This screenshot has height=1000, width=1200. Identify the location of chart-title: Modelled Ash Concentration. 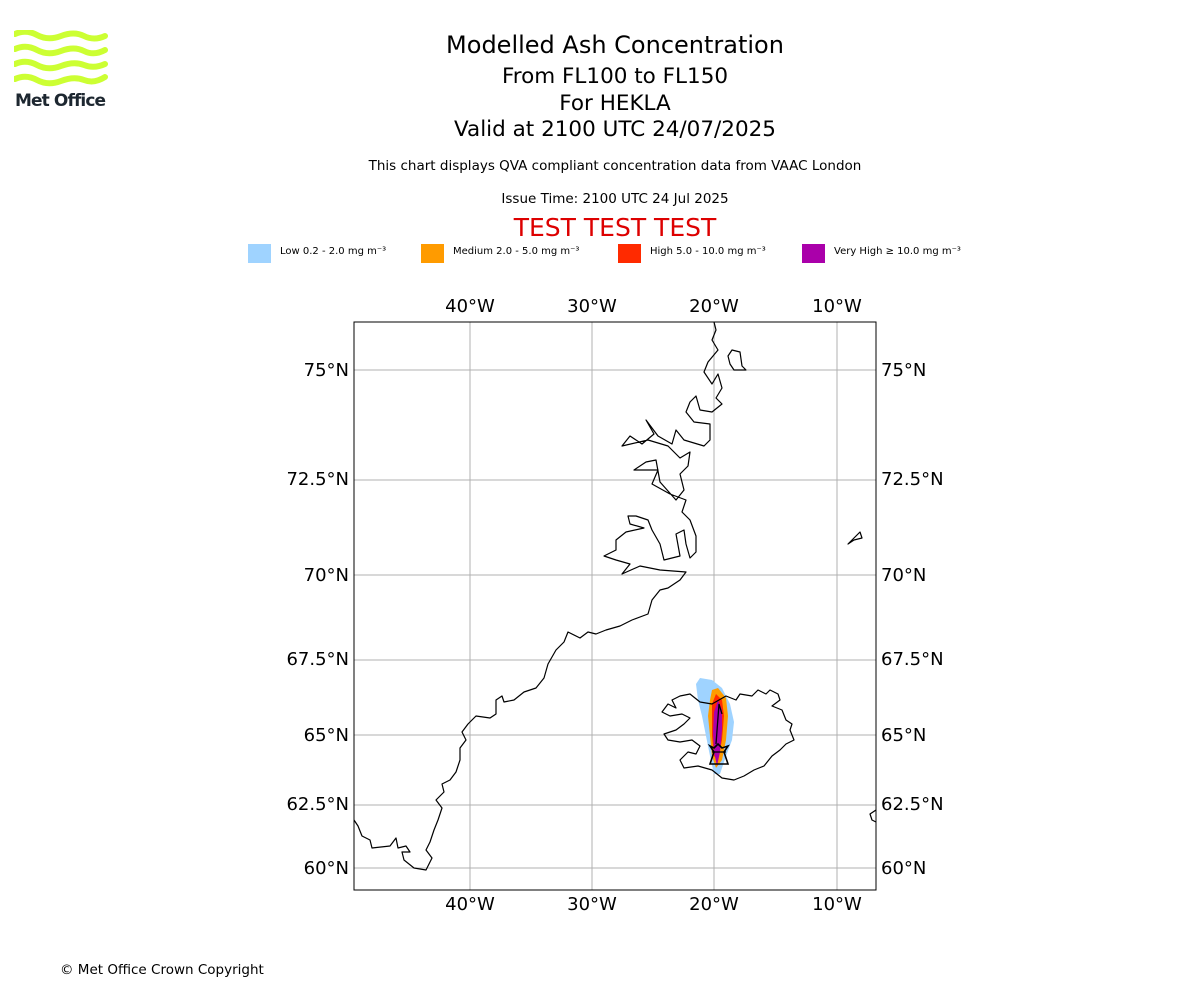
(615, 45).